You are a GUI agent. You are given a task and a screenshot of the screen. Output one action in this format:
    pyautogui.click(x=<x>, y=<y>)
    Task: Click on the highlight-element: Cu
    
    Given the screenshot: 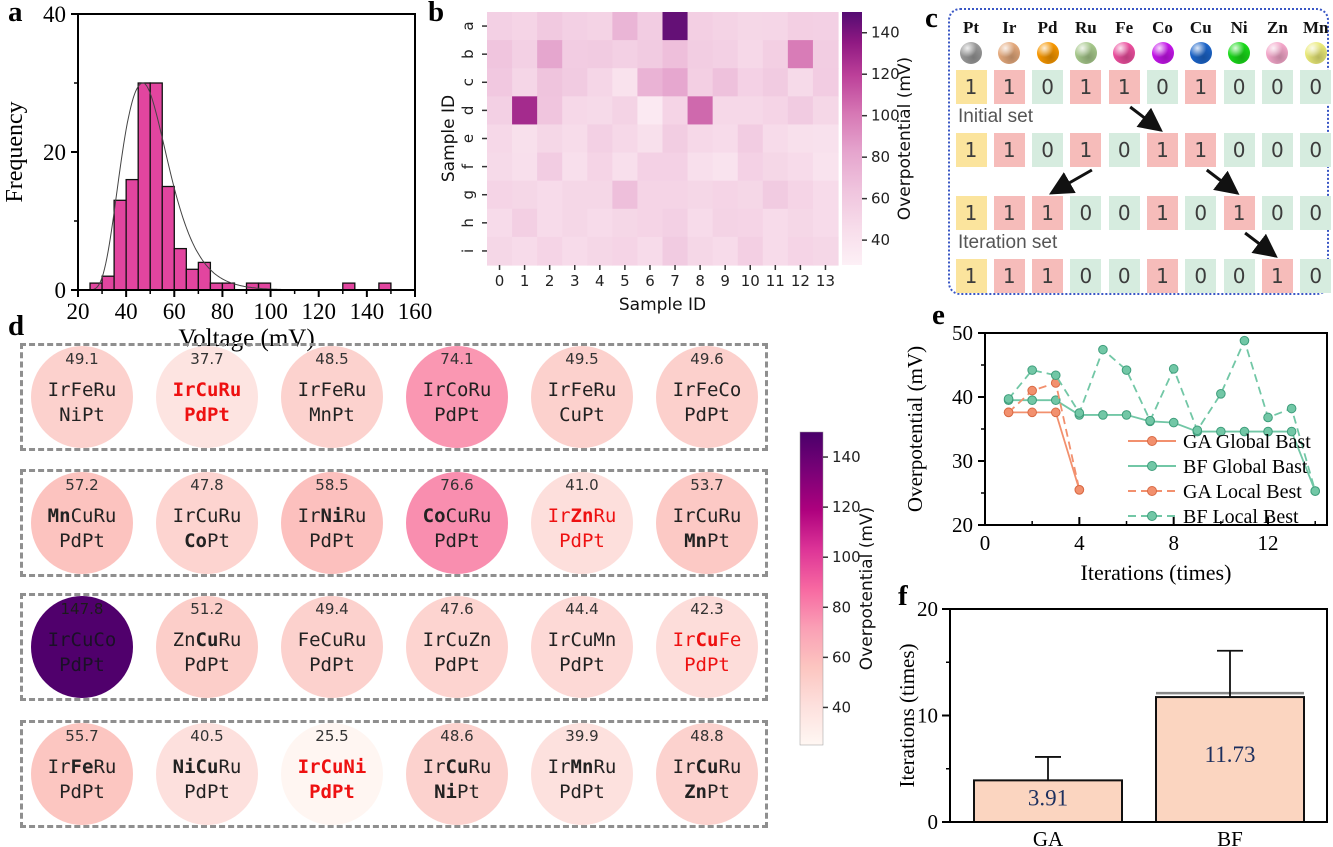 What is the action you would take?
    pyautogui.click(x=707, y=640)
    